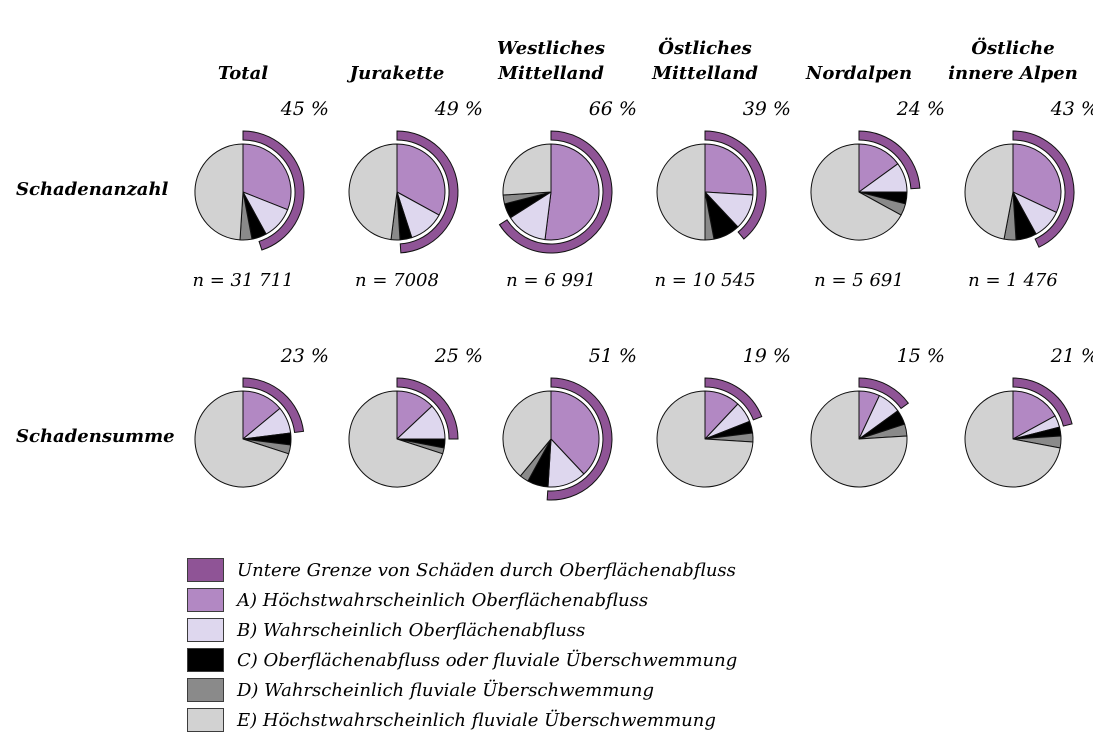 The height and width of the screenshot is (746, 1093). I want to click on pie-cell: 49 % n = 7008, so click(401, 217).